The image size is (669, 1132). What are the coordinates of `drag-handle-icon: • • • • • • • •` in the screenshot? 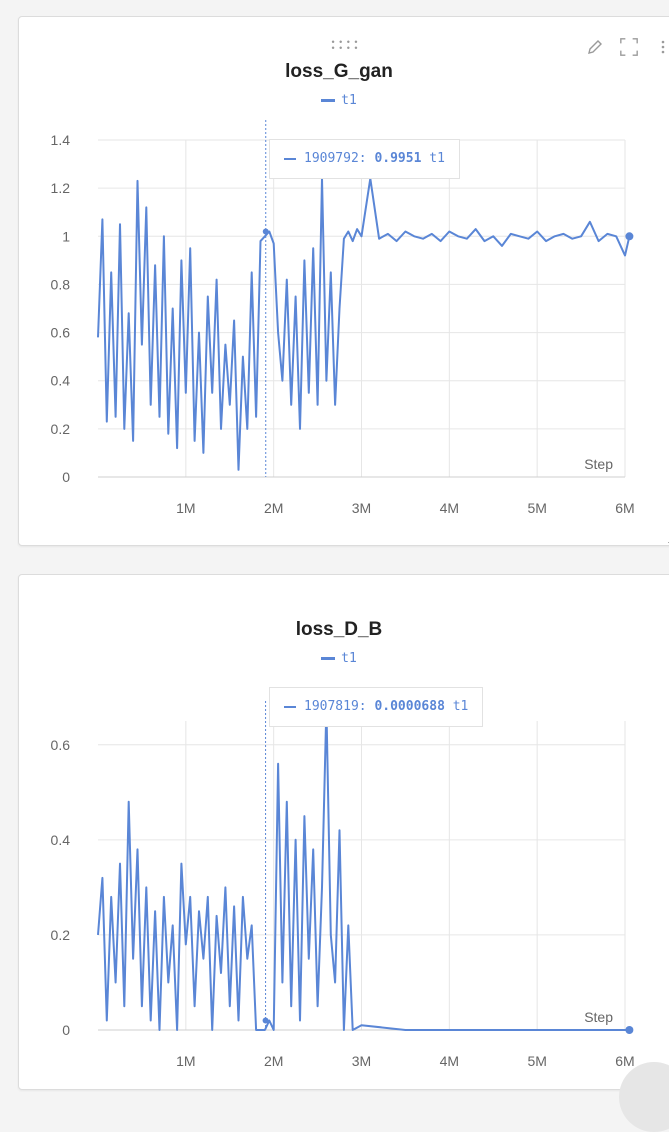 It's located at (345, 45).